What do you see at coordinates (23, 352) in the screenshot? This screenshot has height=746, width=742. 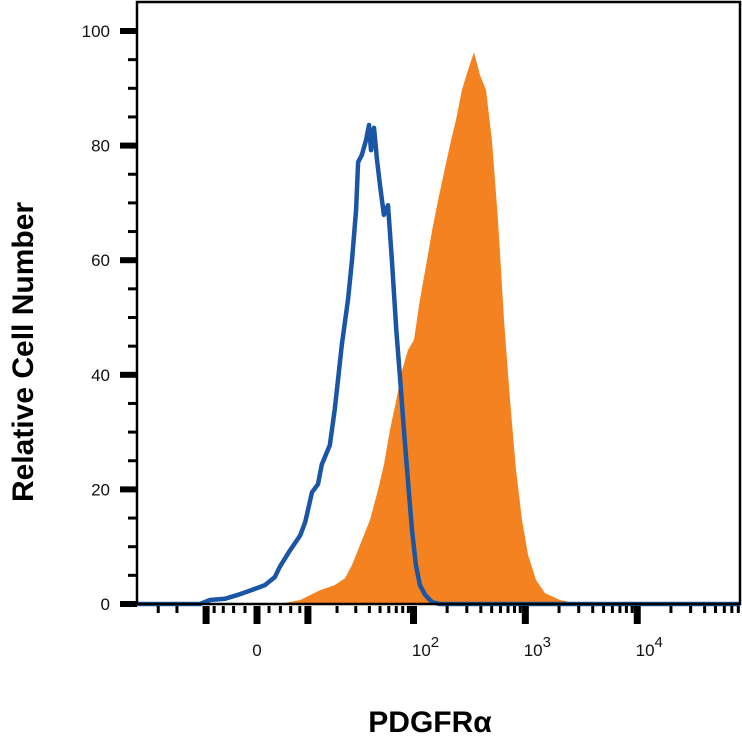 I see `y-axis-title: Relative Cell Number` at bounding box center [23, 352].